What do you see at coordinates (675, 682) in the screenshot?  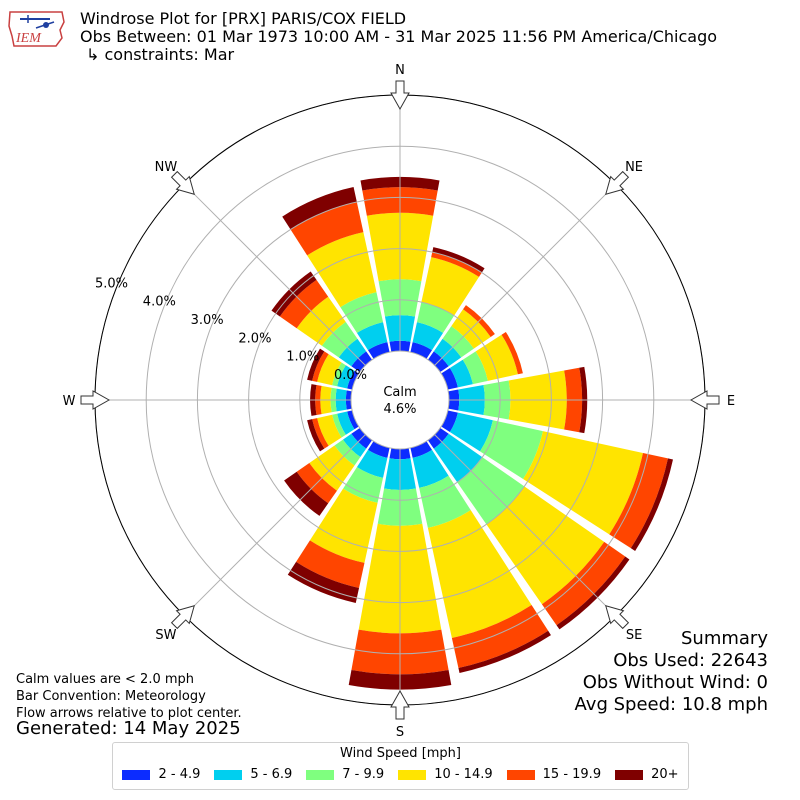 I see `summary-obs-without-wind: Obs Without Wind: 0` at bounding box center [675, 682].